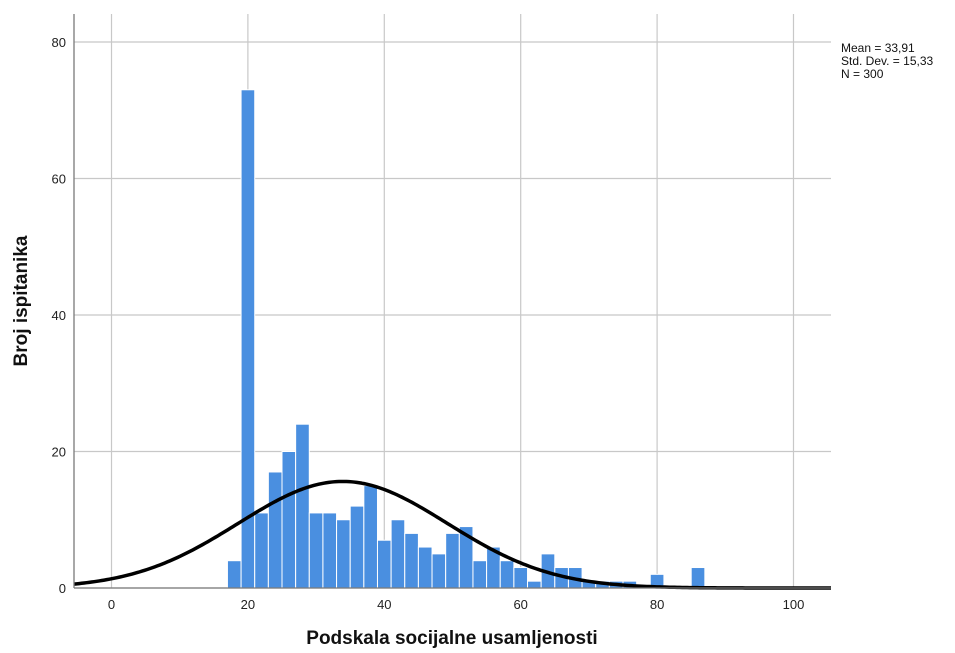 Image resolution: width=955 pixels, height=653 pixels. What do you see at coordinates (62, 588) in the screenshot?
I see `y-tick-label: 0` at bounding box center [62, 588].